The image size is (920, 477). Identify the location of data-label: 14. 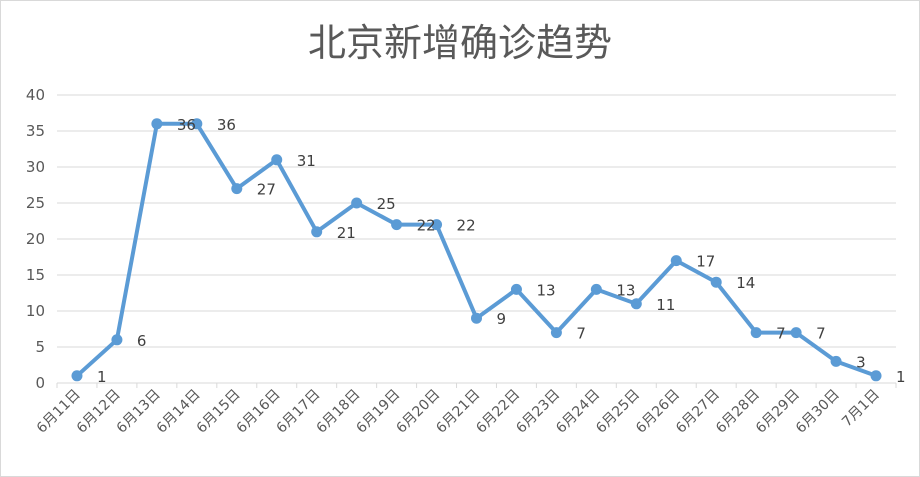
(745, 283).